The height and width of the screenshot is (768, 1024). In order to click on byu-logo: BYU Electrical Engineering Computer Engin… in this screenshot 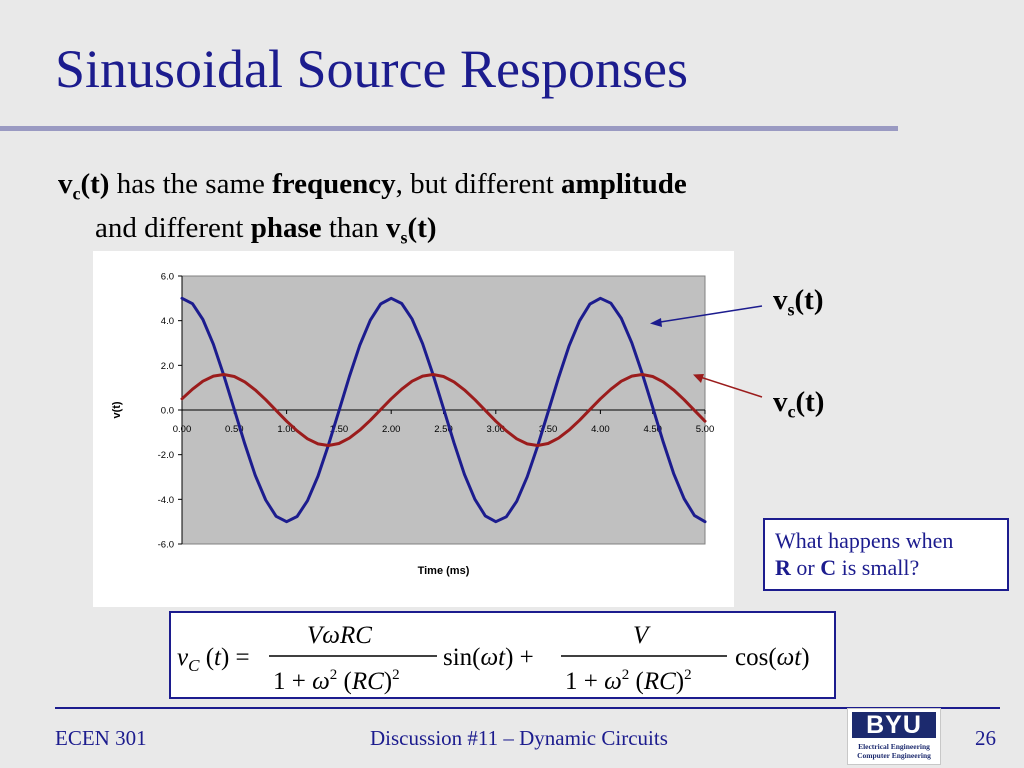, I will do `click(894, 736)`.